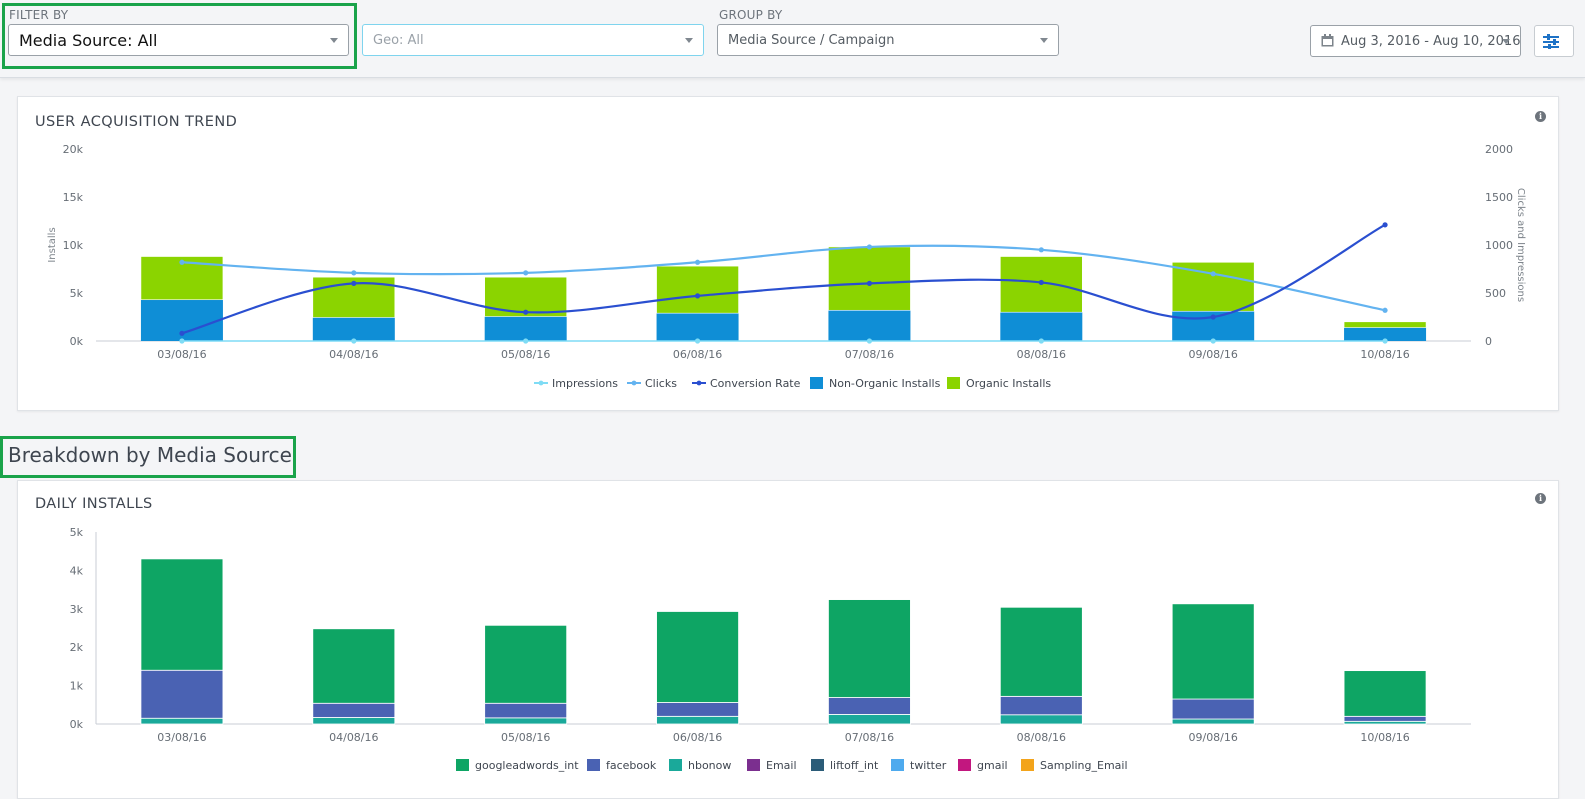 This screenshot has width=1585, height=799. I want to click on legend-label: Clicks, so click(661, 383).